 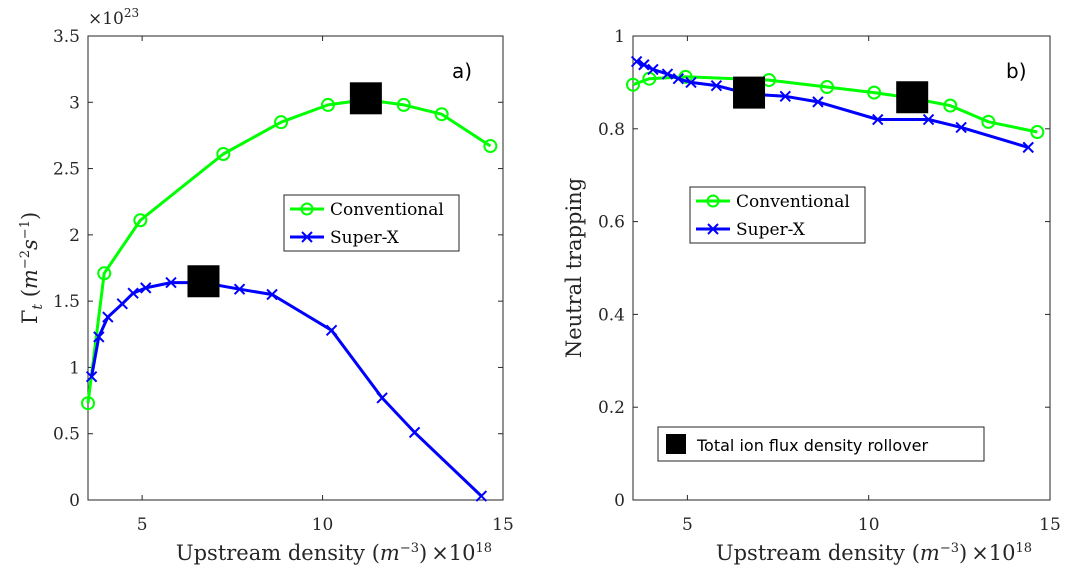 What do you see at coordinates (462, 71) in the screenshot?
I see `panel-label-a: a)` at bounding box center [462, 71].